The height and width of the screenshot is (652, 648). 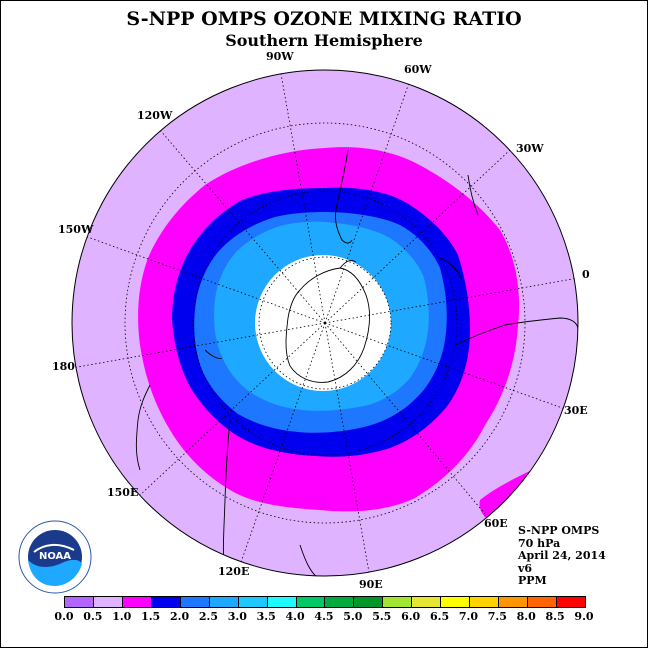 What do you see at coordinates (559, 530) in the screenshot?
I see `info-instrument: S-NPP OMPS` at bounding box center [559, 530].